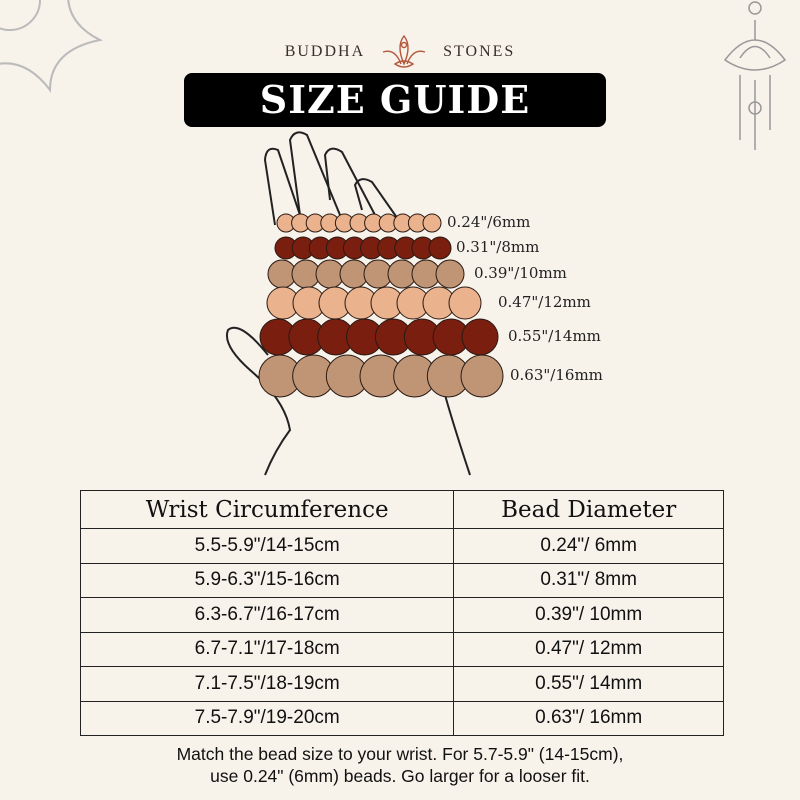  What do you see at coordinates (267, 509) in the screenshot?
I see `header-wrist: Wrist Circumference` at bounding box center [267, 509].